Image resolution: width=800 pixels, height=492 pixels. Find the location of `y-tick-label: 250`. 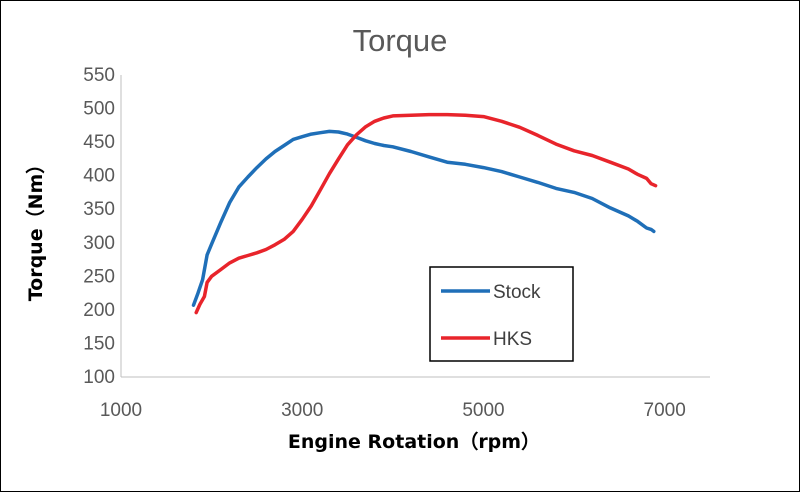

y-tick-label: 250 is located at coordinates (99, 276).